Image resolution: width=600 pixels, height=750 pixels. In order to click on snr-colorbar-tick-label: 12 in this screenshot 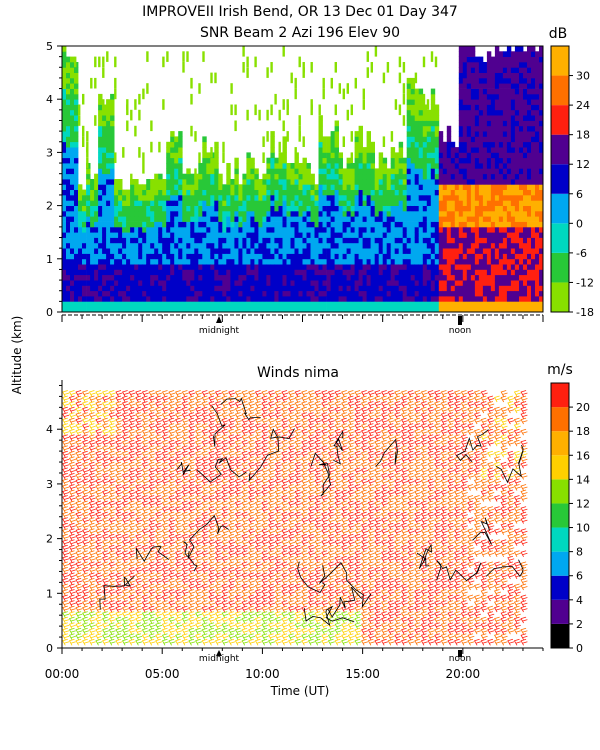, I will do `click(583, 164)`.